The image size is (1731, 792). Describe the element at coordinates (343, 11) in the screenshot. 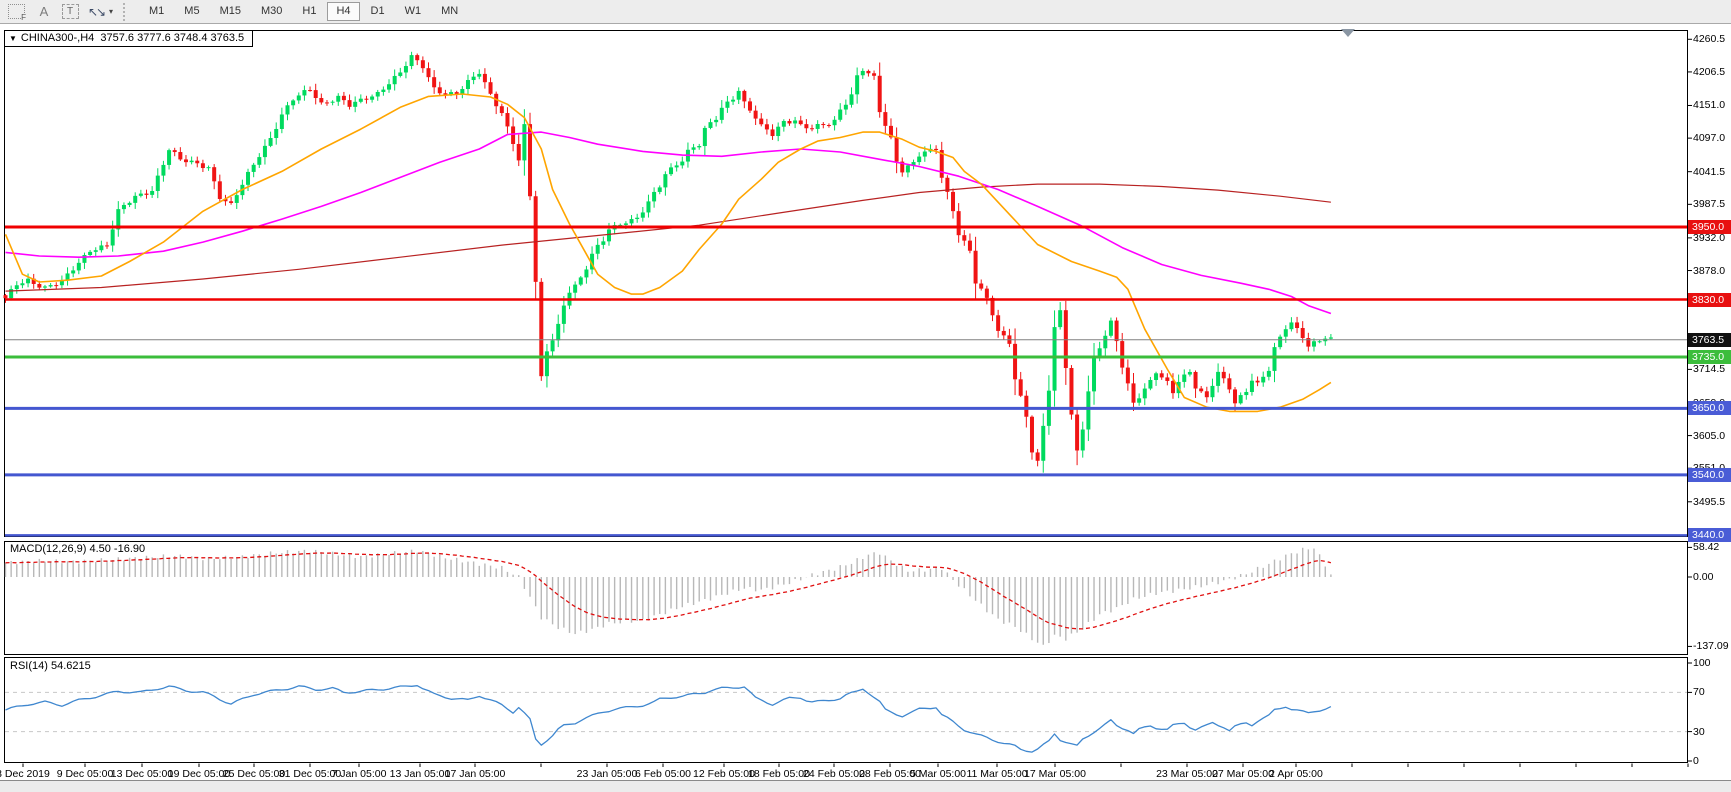

I see `timeframe-h4: H4` at that location.